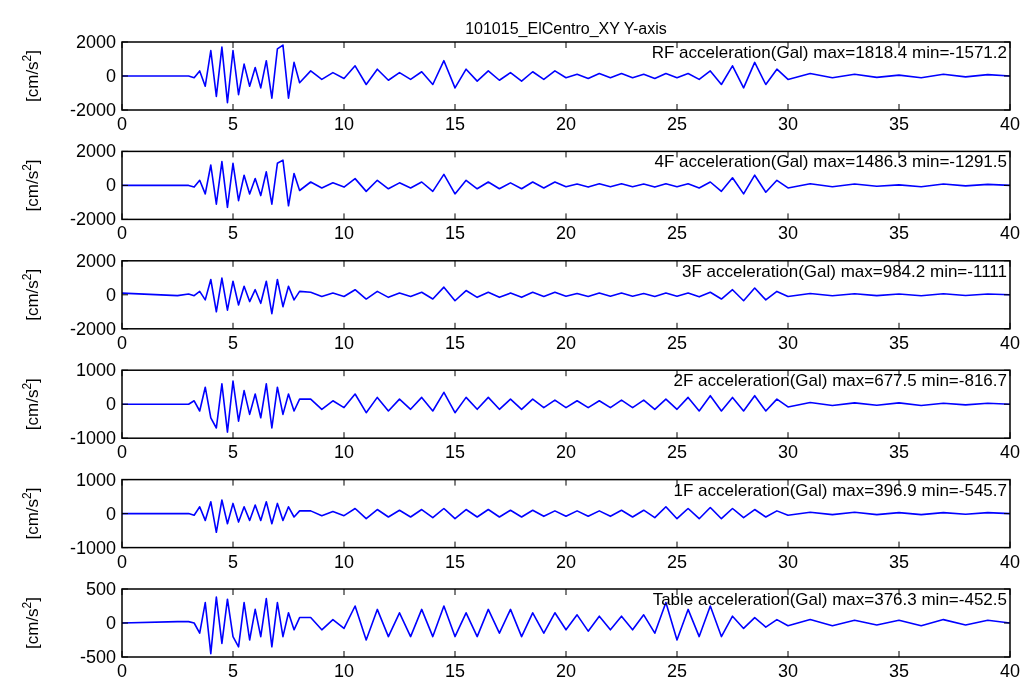 The image size is (1026, 688). Describe the element at coordinates (840, 490) in the screenshot. I see `annotation: 1F acceleration(Gal) max=396.9 min=-545.7` at that location.